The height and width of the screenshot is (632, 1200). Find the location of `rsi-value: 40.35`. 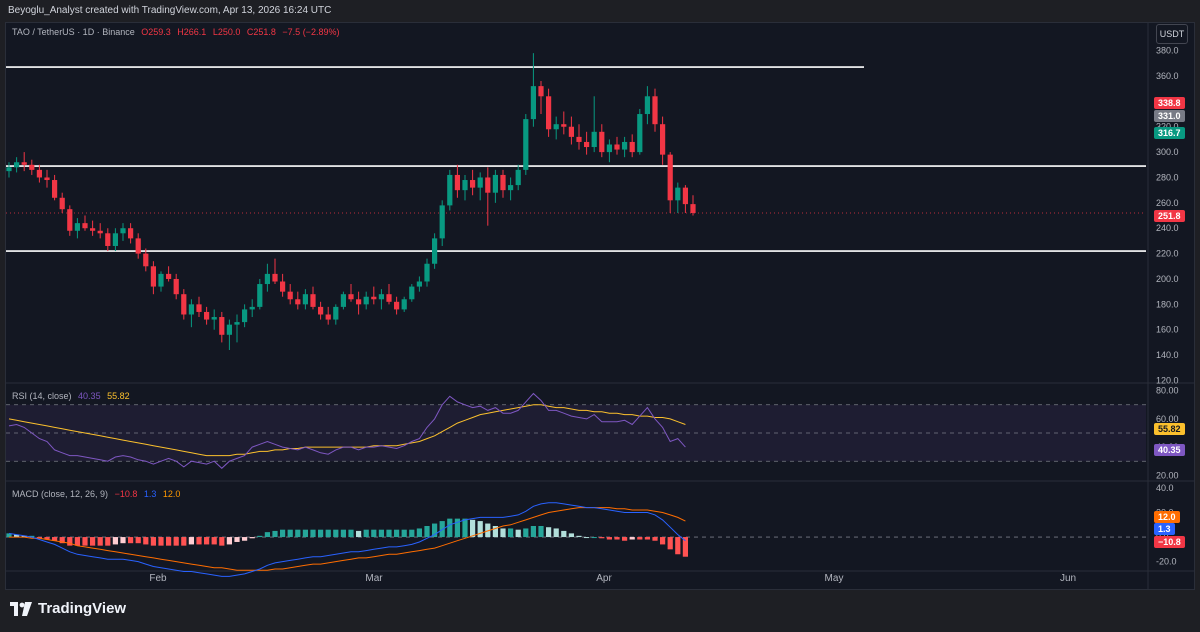

rsi-value: 40.35 is located at coordinates (89, 396).